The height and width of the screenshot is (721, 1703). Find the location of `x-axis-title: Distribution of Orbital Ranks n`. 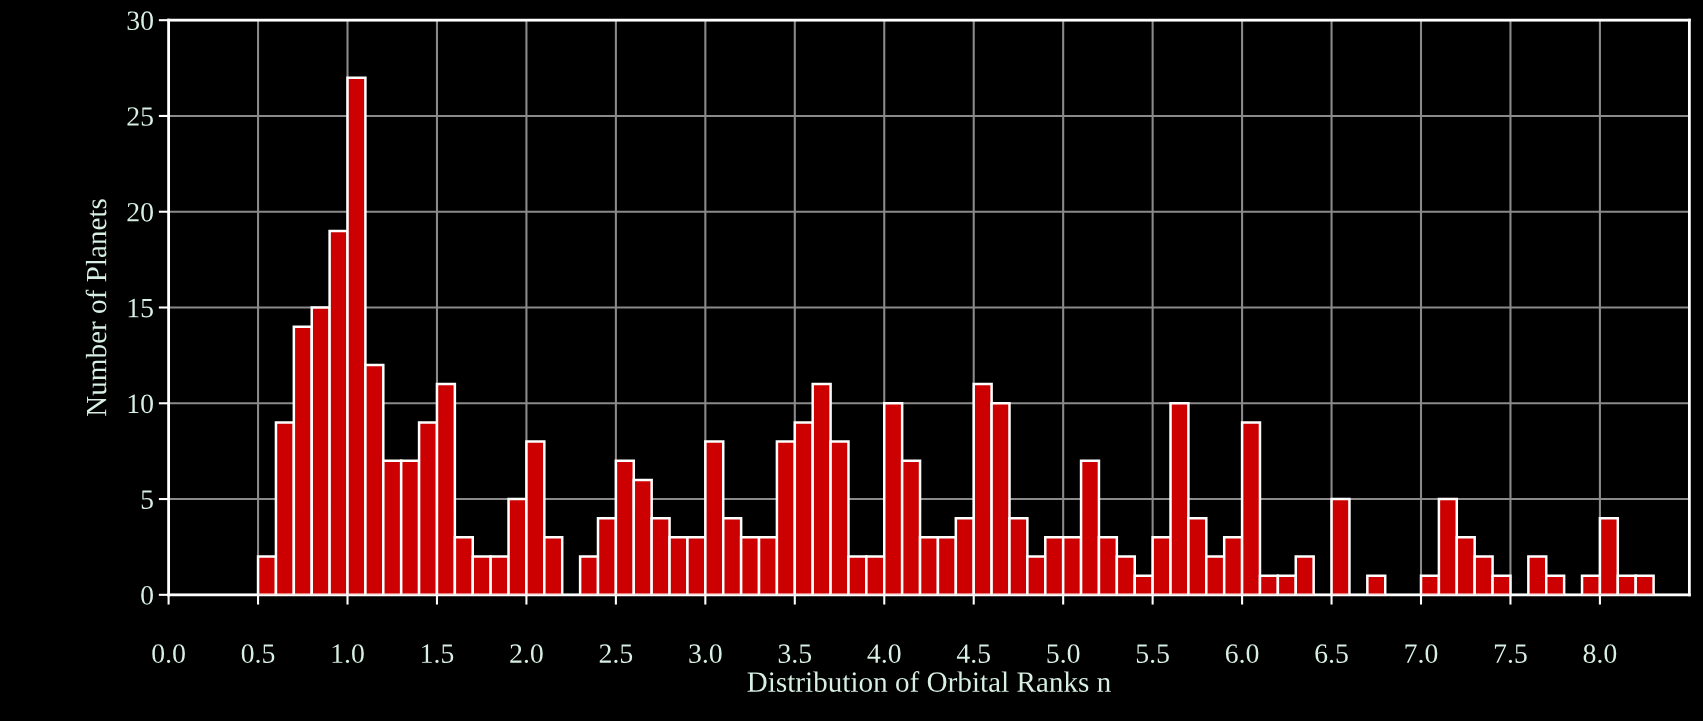

x-axis-title: Distribution of Orbital Ranks n is located at coordinates (929, 681).